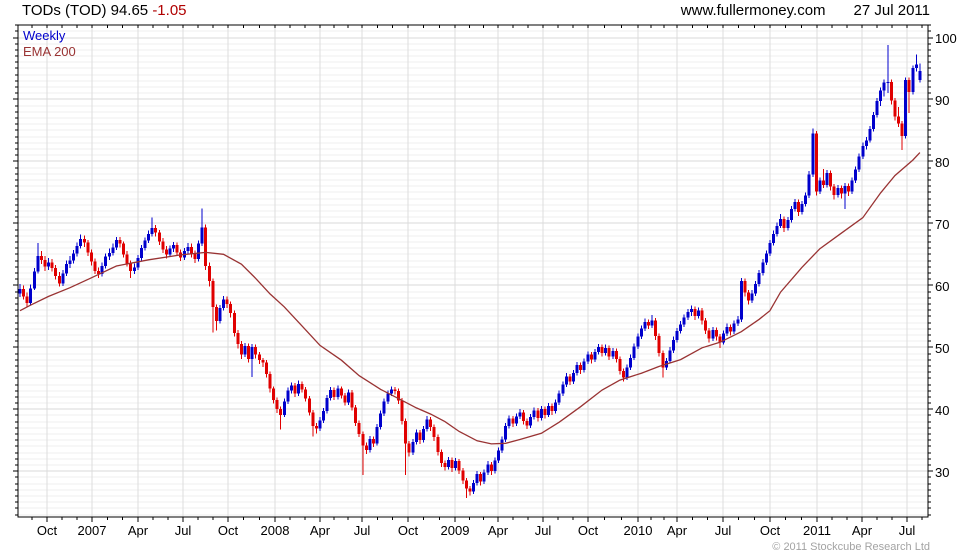  Describe the element at coordinates (891, 10) in the screenshot. I see `chart-date: 27 Jul 2011` at that location.